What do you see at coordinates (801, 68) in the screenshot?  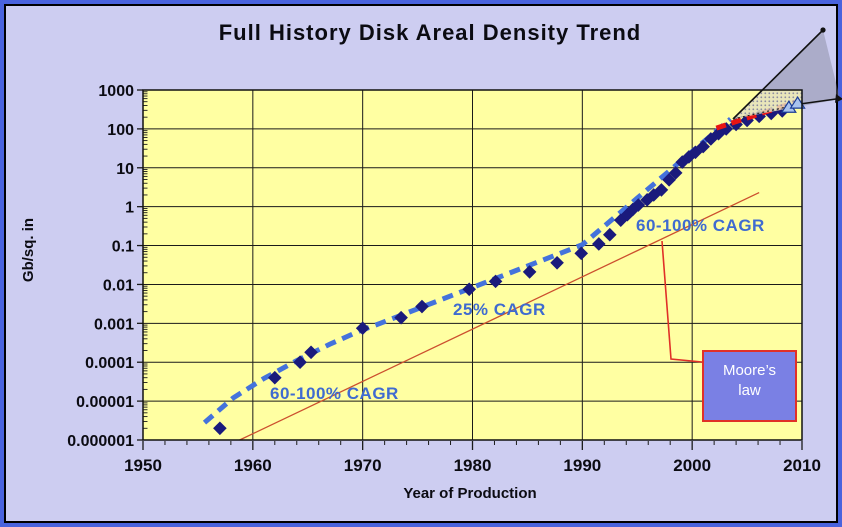 I see `projection-fan-grey` at bounding box center [801, 68].